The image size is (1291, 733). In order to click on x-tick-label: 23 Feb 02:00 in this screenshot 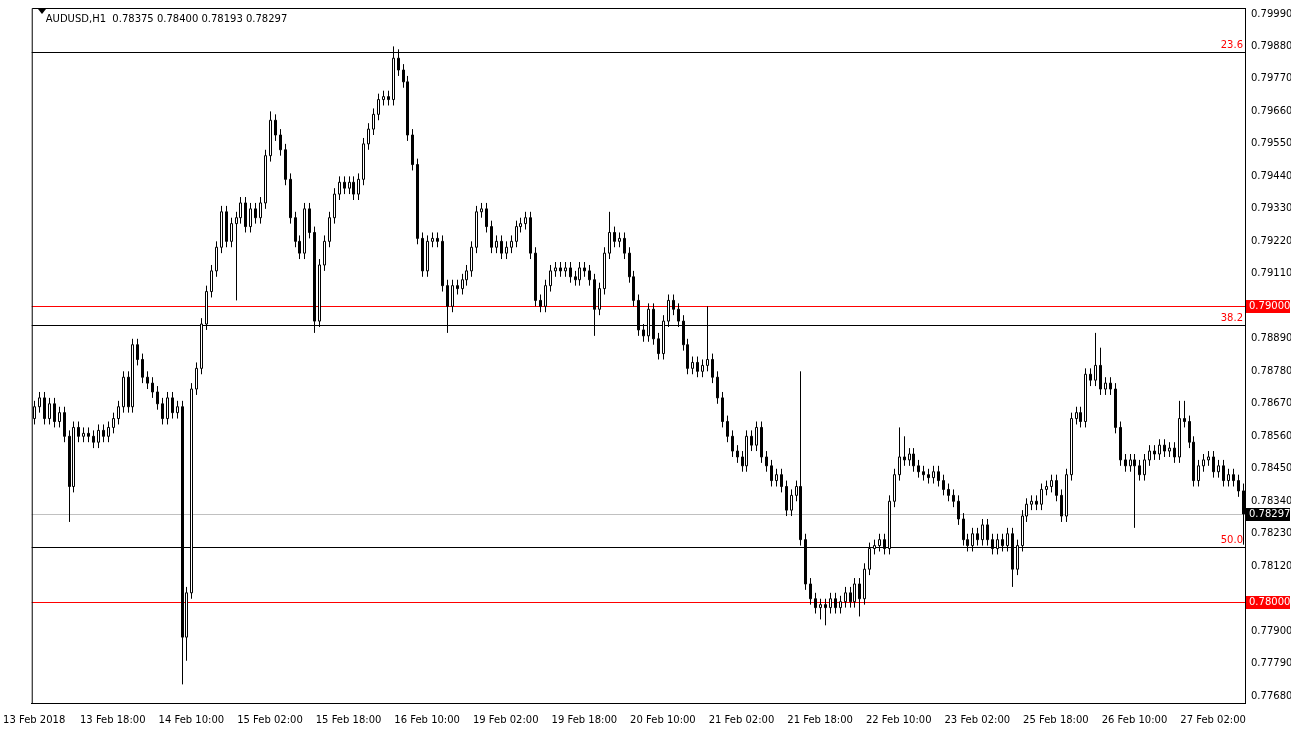, I will do `click(977, 719)`.